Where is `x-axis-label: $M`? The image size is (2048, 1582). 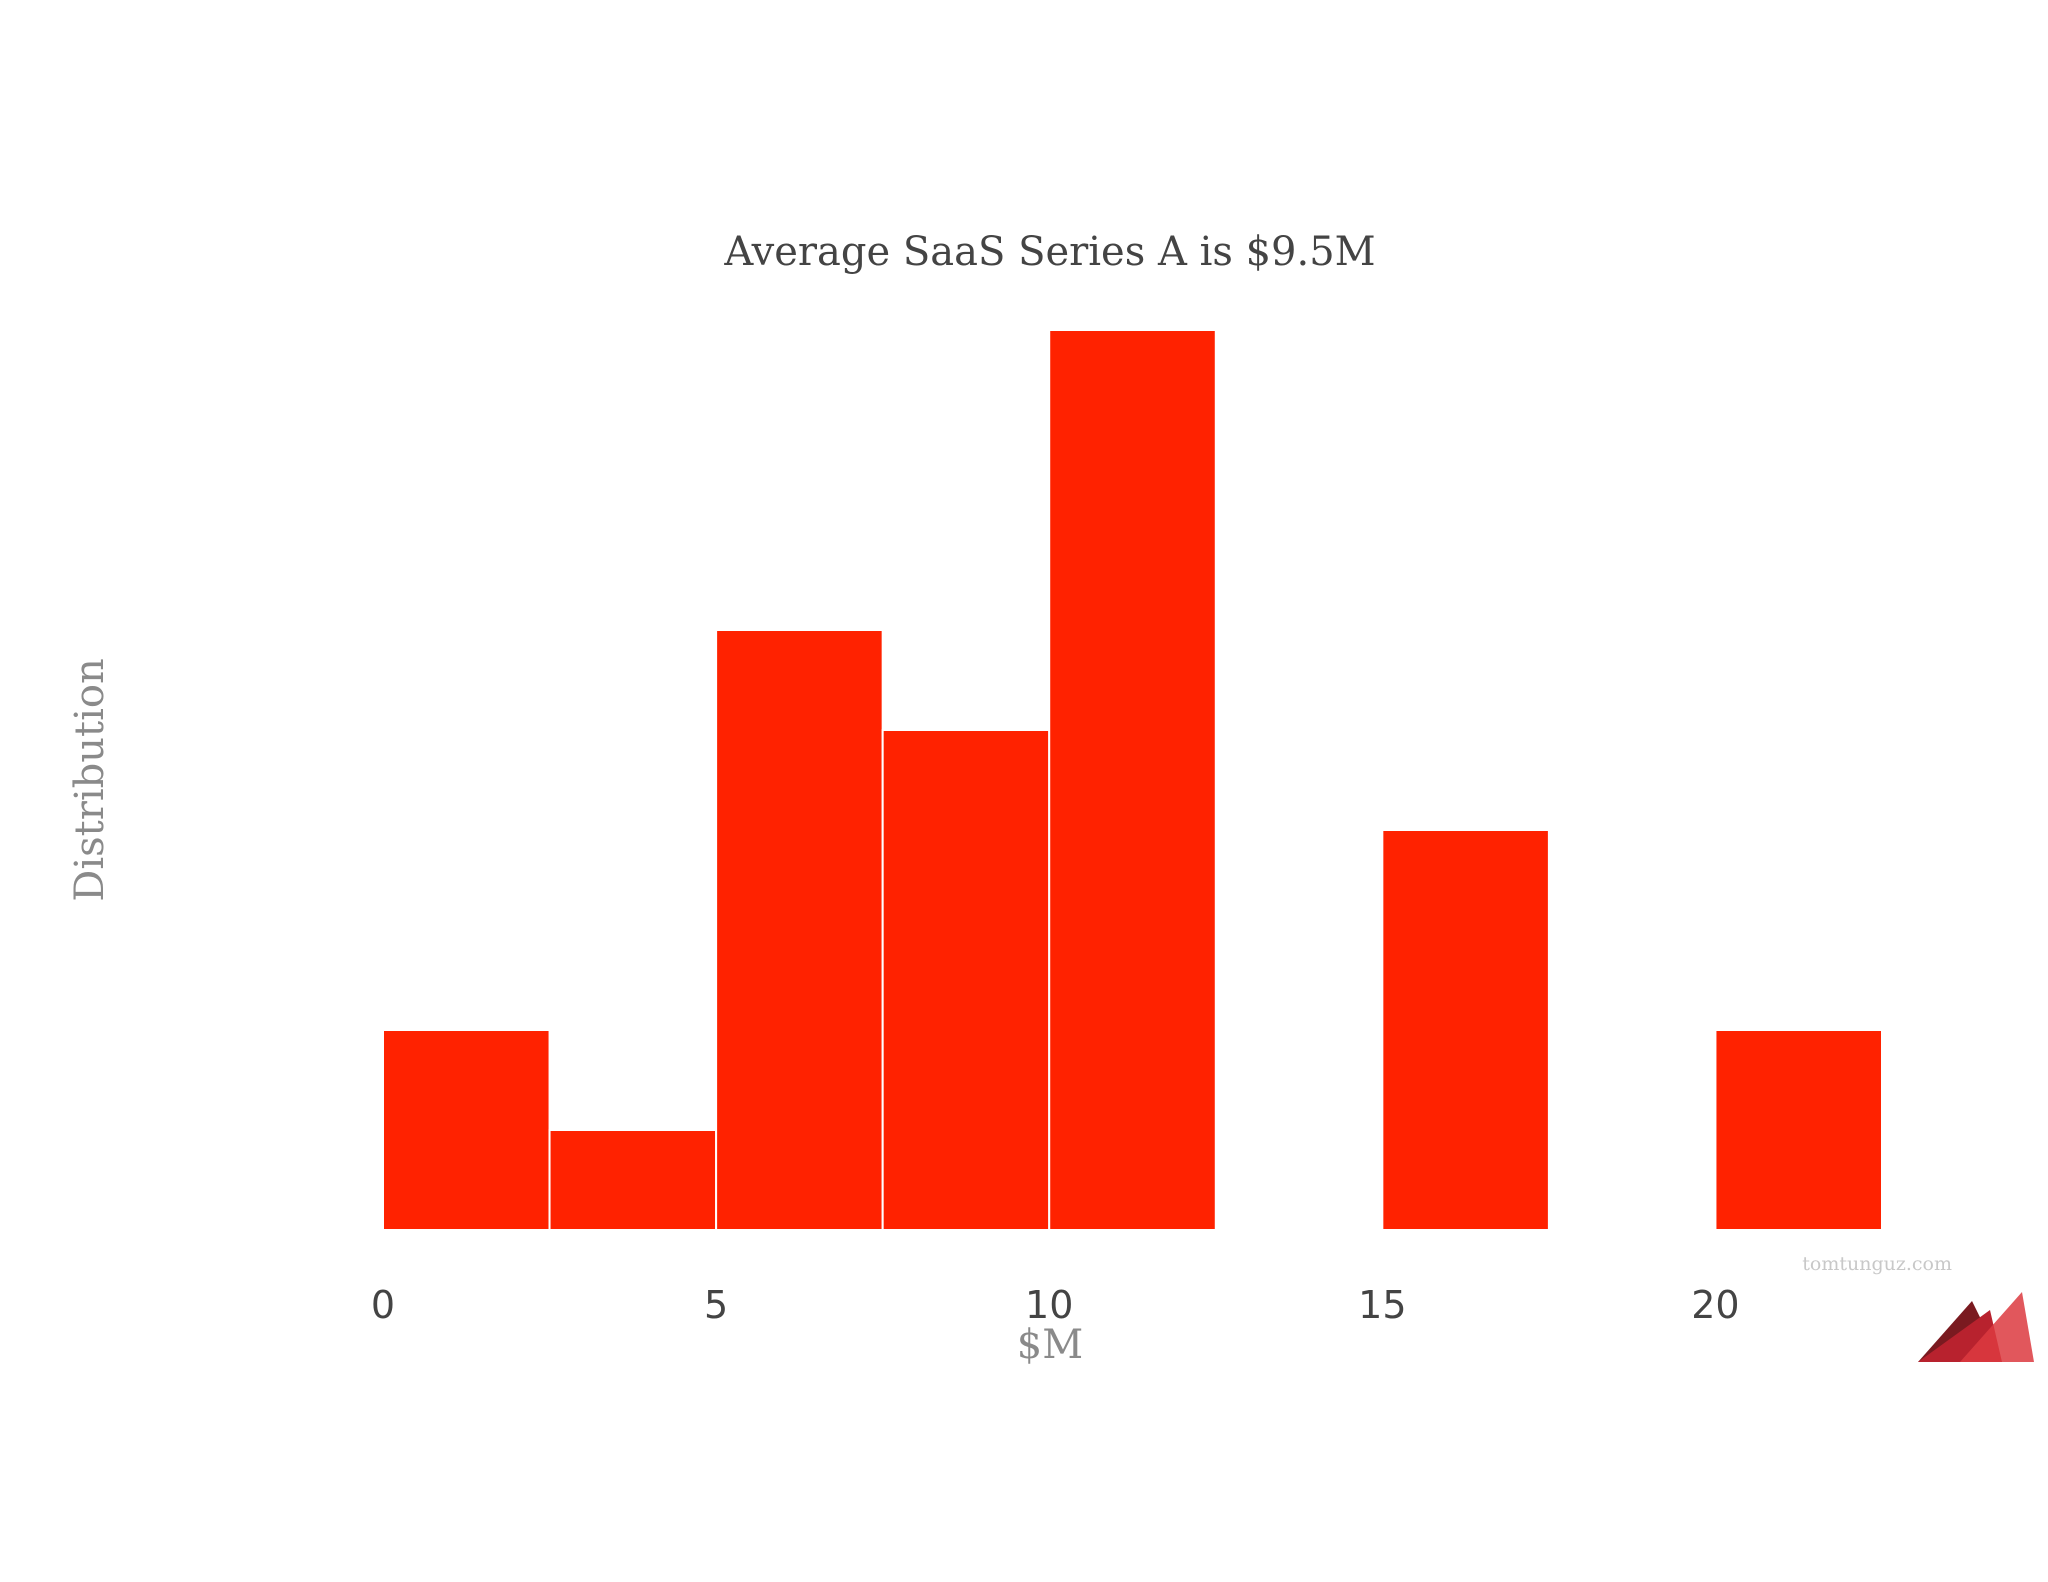 x-axis-label: $M is located at coordinates (1050, 1345).